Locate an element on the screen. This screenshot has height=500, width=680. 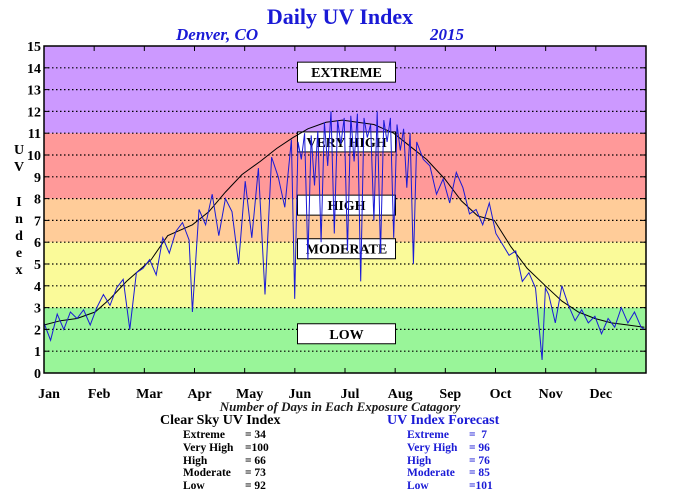
x-tick-label: Apr is located at coordinates (199, 394).